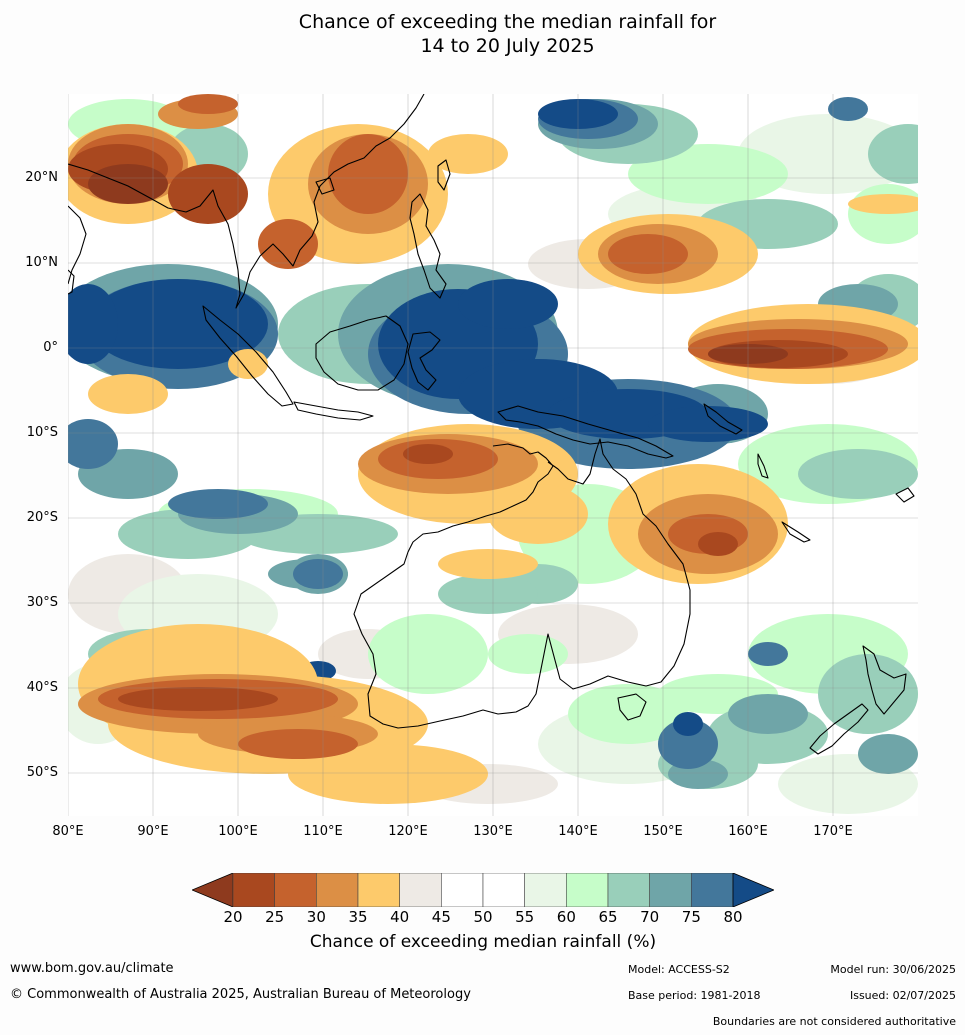 This screenshot has width=965, height=1035. Describe the element at coordinates (483, 917) in the screenshot. I see `colorbar-tick-50: 50` at that location.